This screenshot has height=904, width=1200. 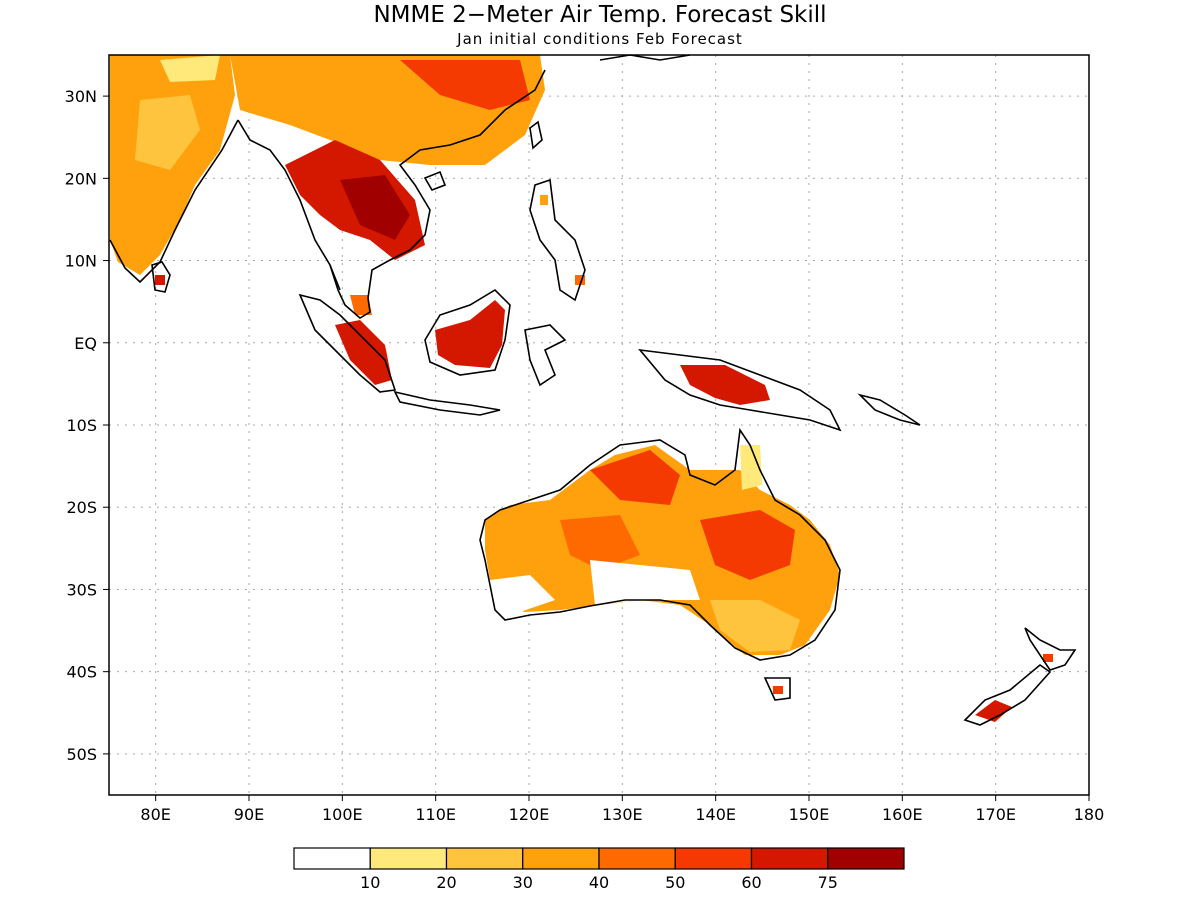 I want to click on lon-tick-label: 150E, so click(x=809, y=814).